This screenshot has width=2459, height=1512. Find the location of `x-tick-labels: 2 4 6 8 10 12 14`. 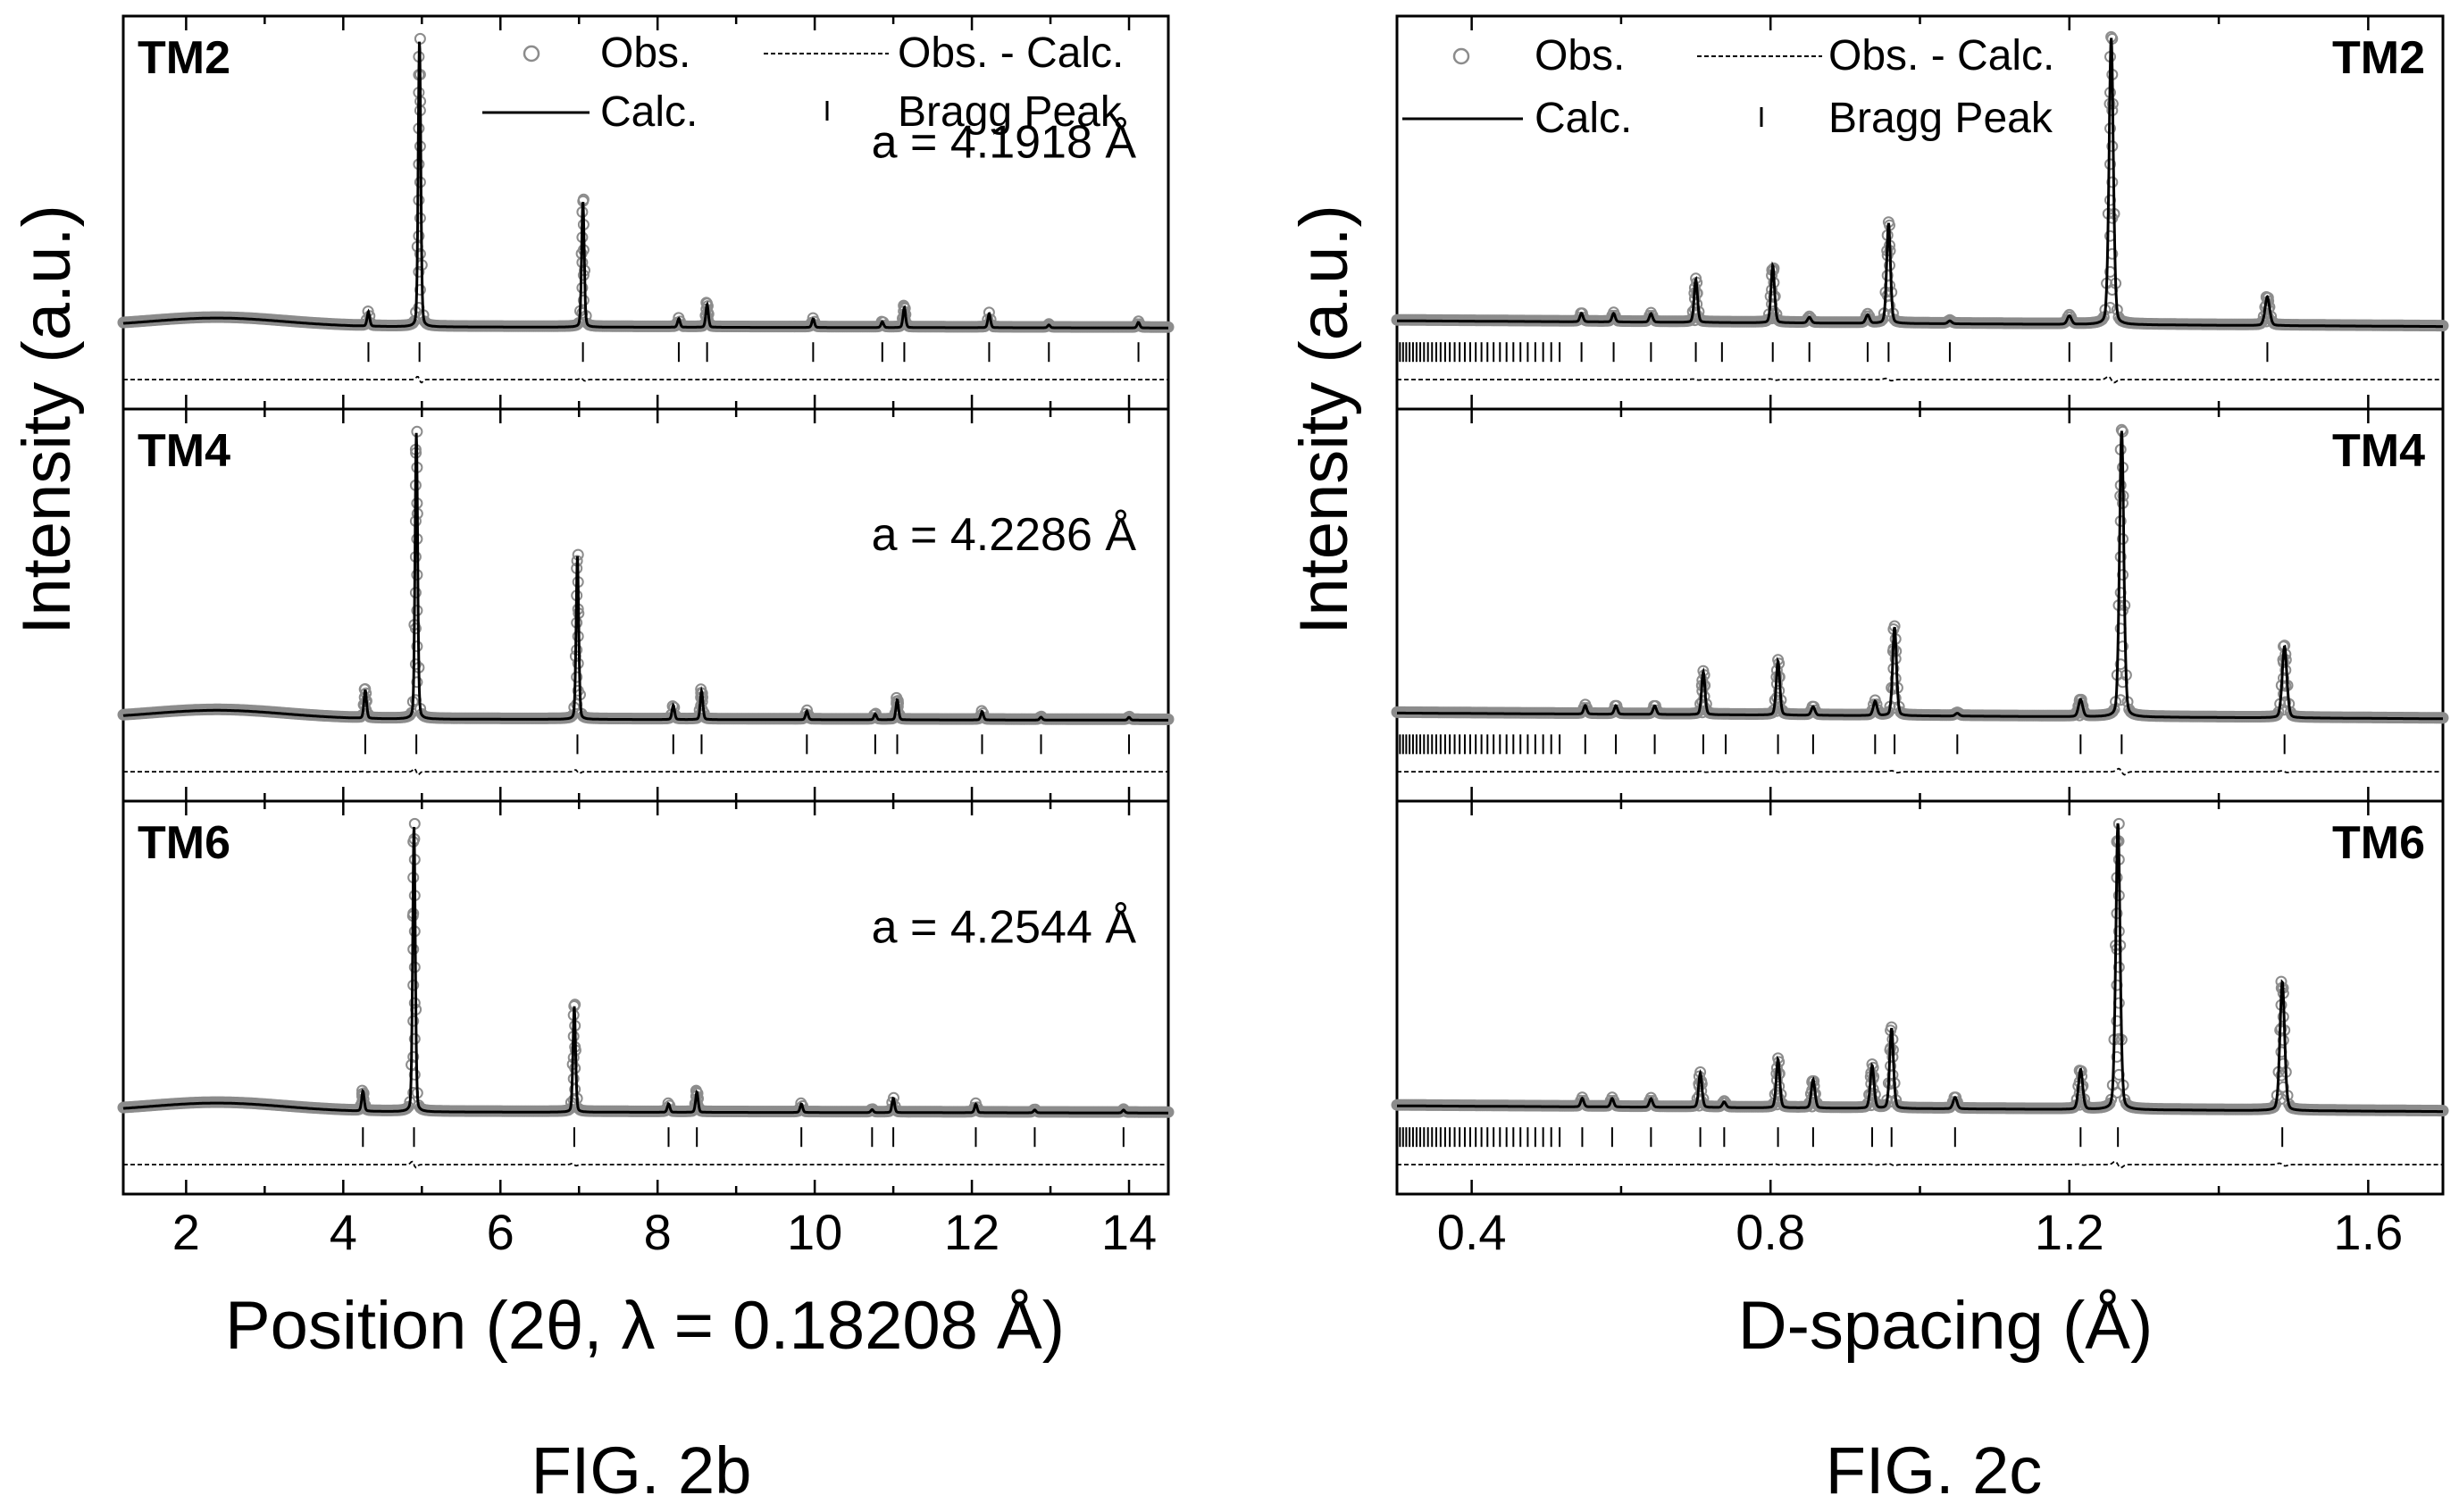

x-tick-labels: 2 4 6 8 10 12 14 is located at coordinates (664, 1232).